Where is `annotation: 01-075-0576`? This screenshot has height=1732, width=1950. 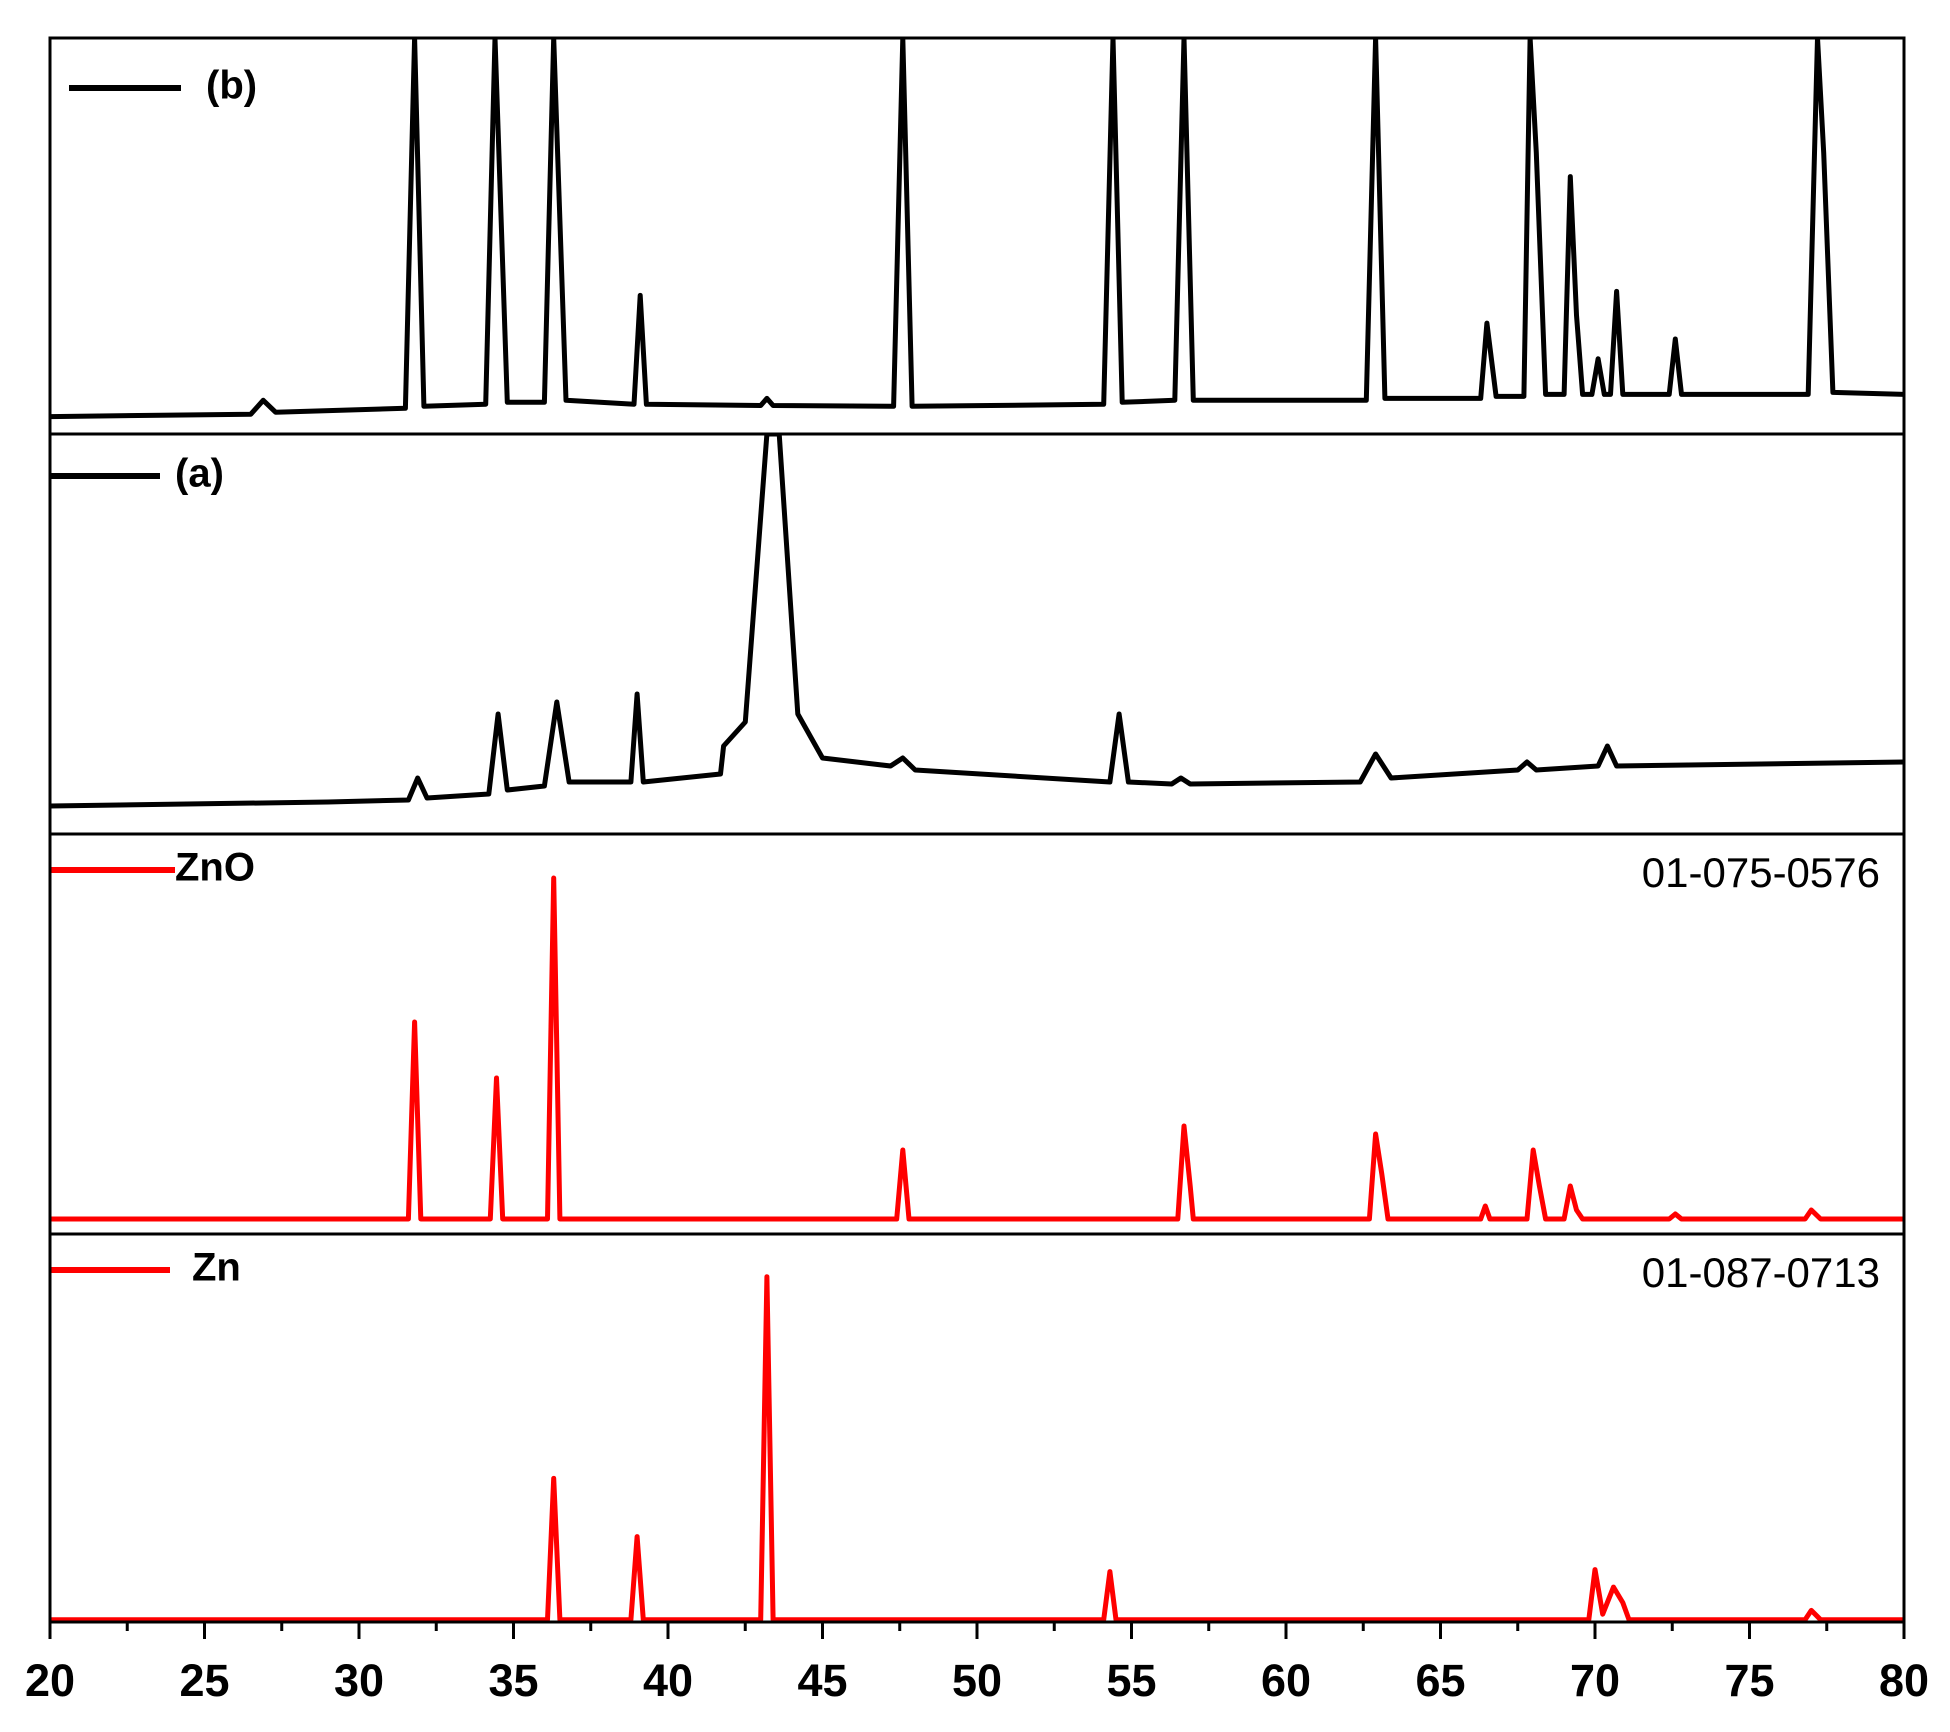 annotation: 01-075-0576 is located at coordinates (1761, 872).